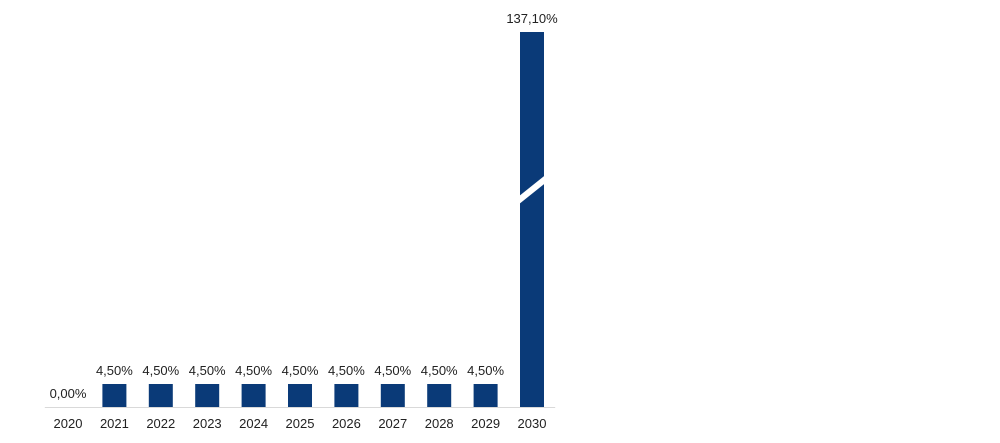  Describe the element at coordinates (207, 395) in the screenshot. I see `bar-2023` at that location.